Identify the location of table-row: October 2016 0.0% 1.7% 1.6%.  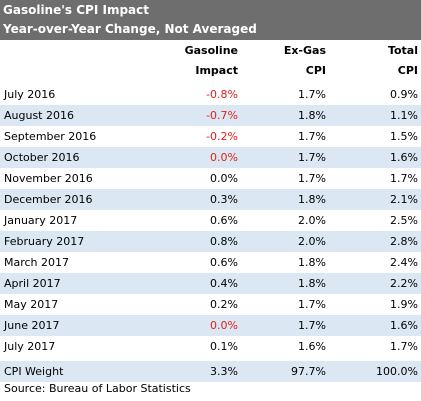
(210, 157).